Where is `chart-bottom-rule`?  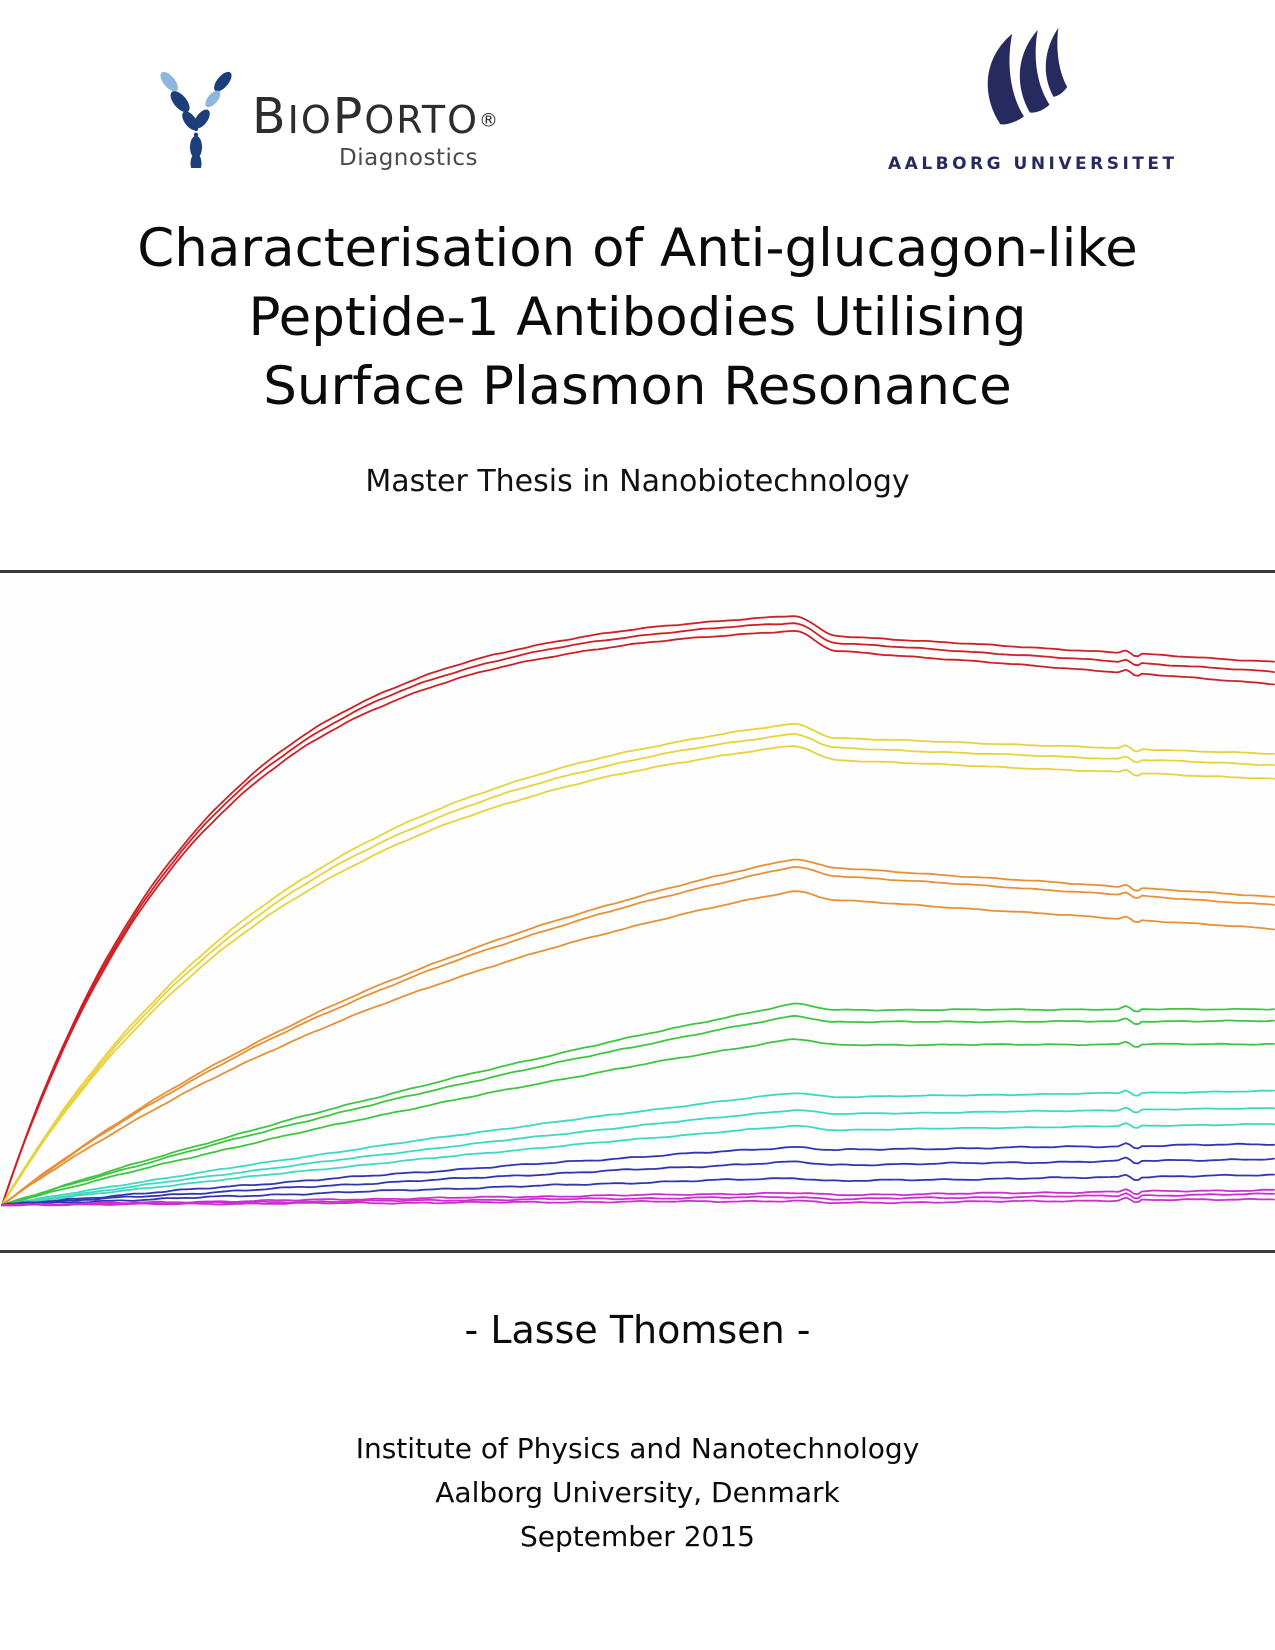
chart-bottom-rule is located at coordinates (637, 1251).